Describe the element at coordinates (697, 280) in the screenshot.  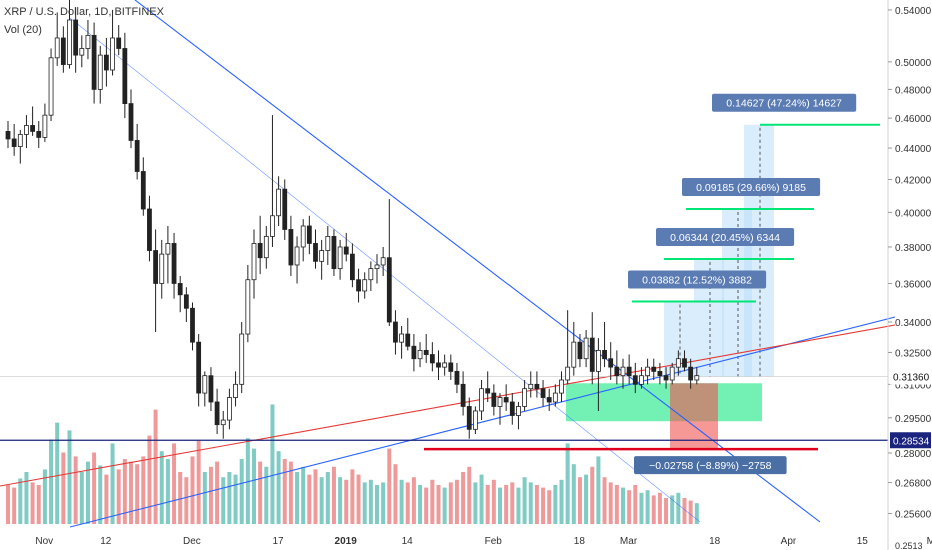
I see `target-label: 0.03882 (12.52%) 3882` at that location.